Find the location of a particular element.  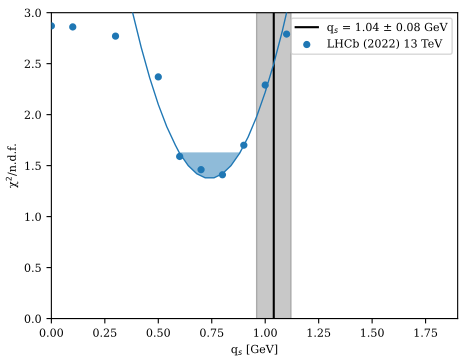

y-tick-label: 0.0 is located at coordinates (32, 318).